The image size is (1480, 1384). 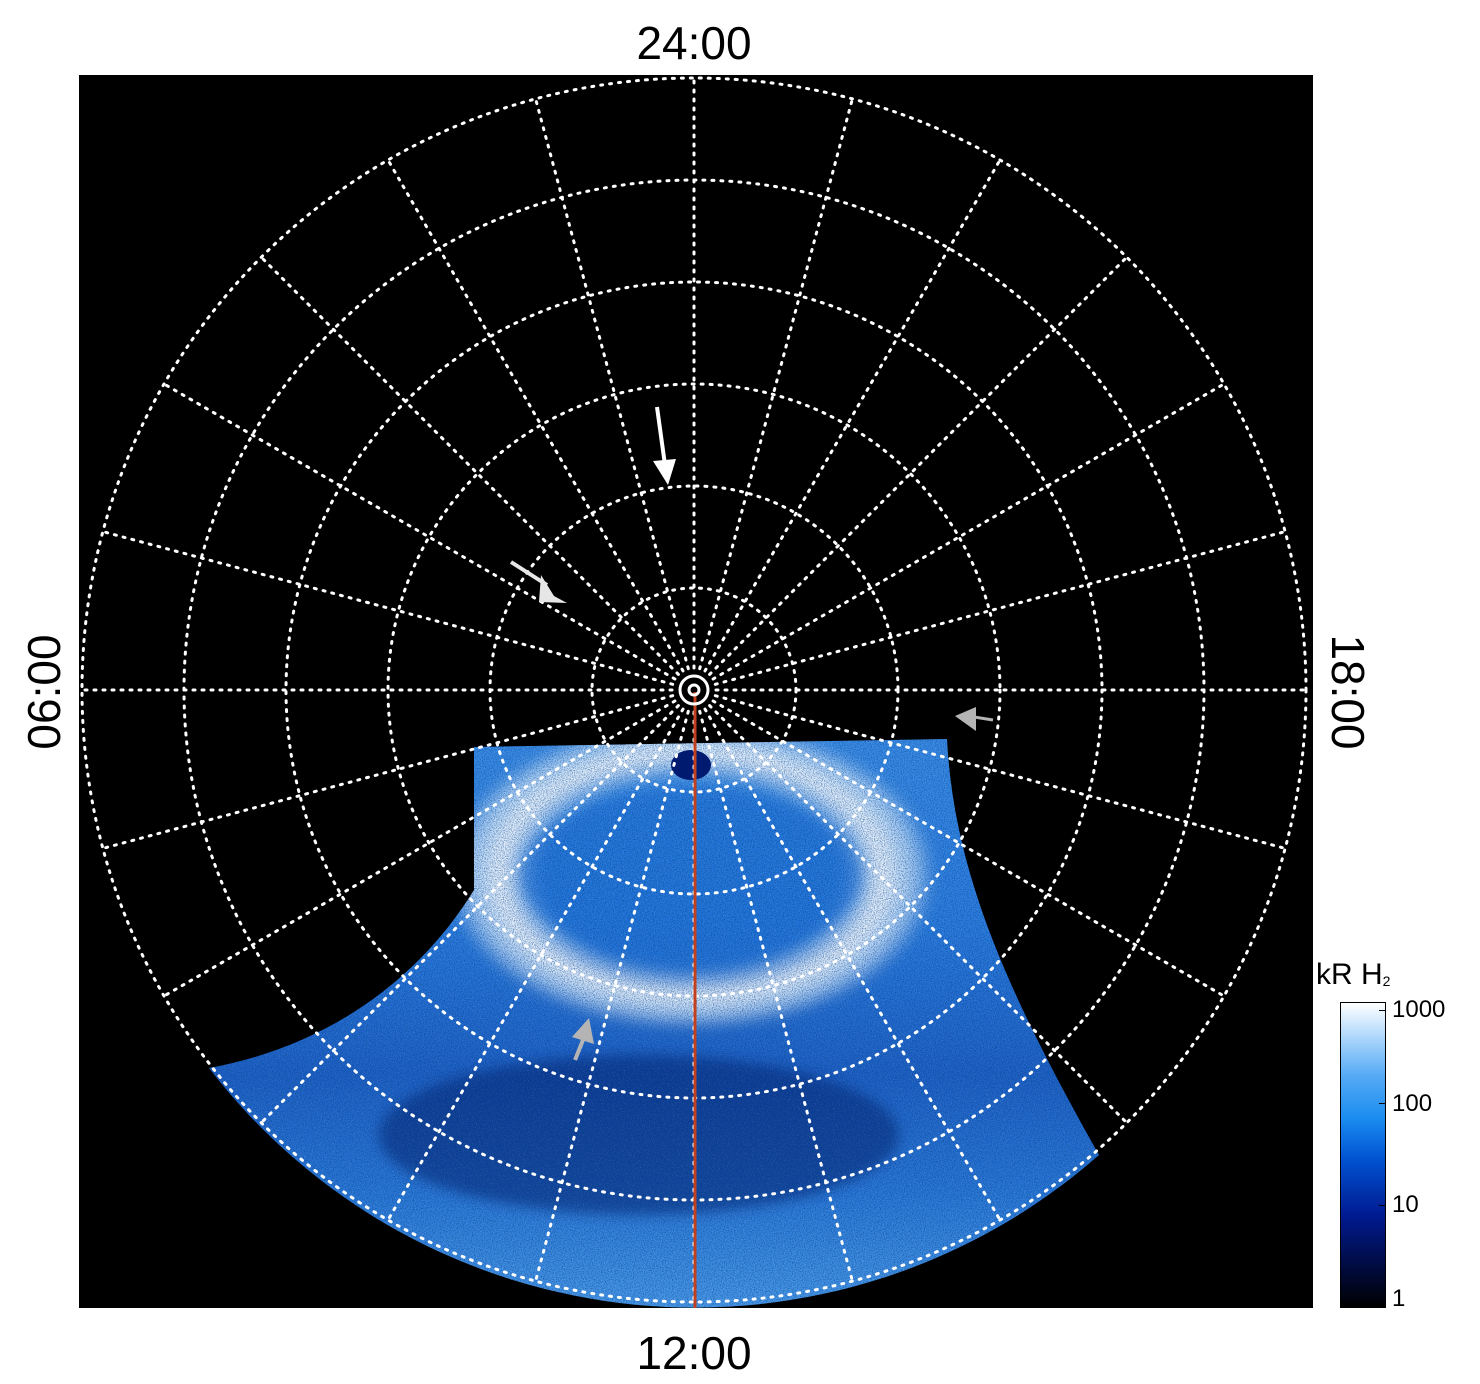 I want to click on local-time-label-left: 06:00, so click(x=44, y=692).